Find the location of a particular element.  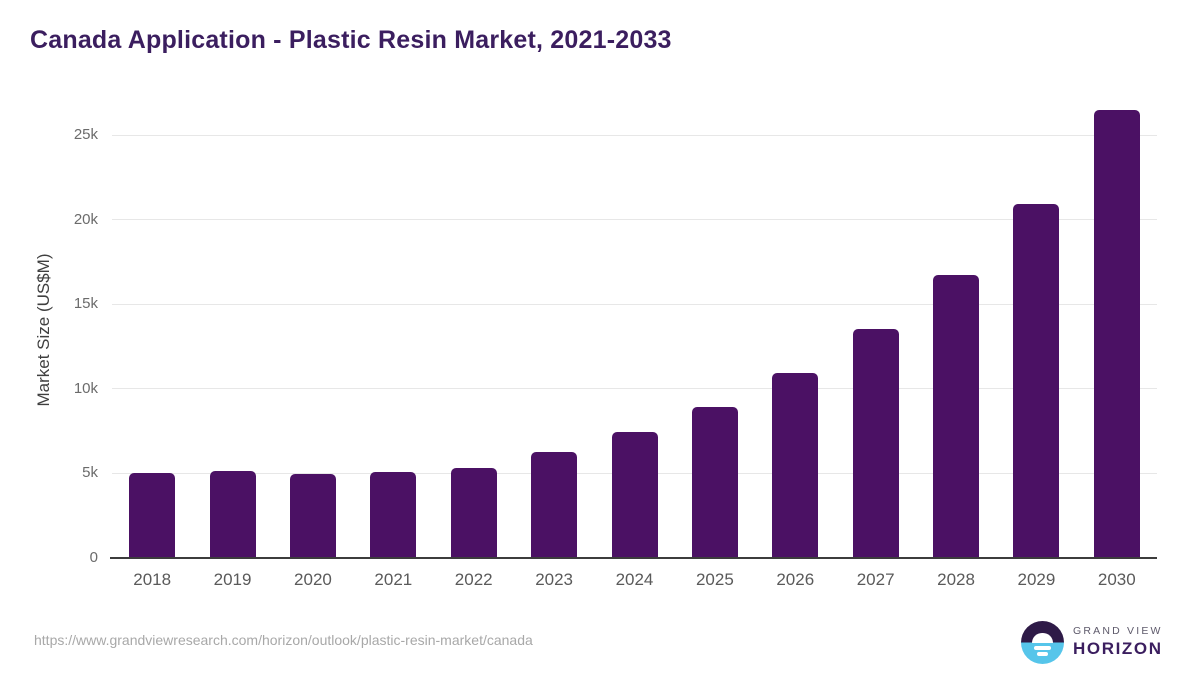

bar-2029 is located at coordinates (1036, 380).